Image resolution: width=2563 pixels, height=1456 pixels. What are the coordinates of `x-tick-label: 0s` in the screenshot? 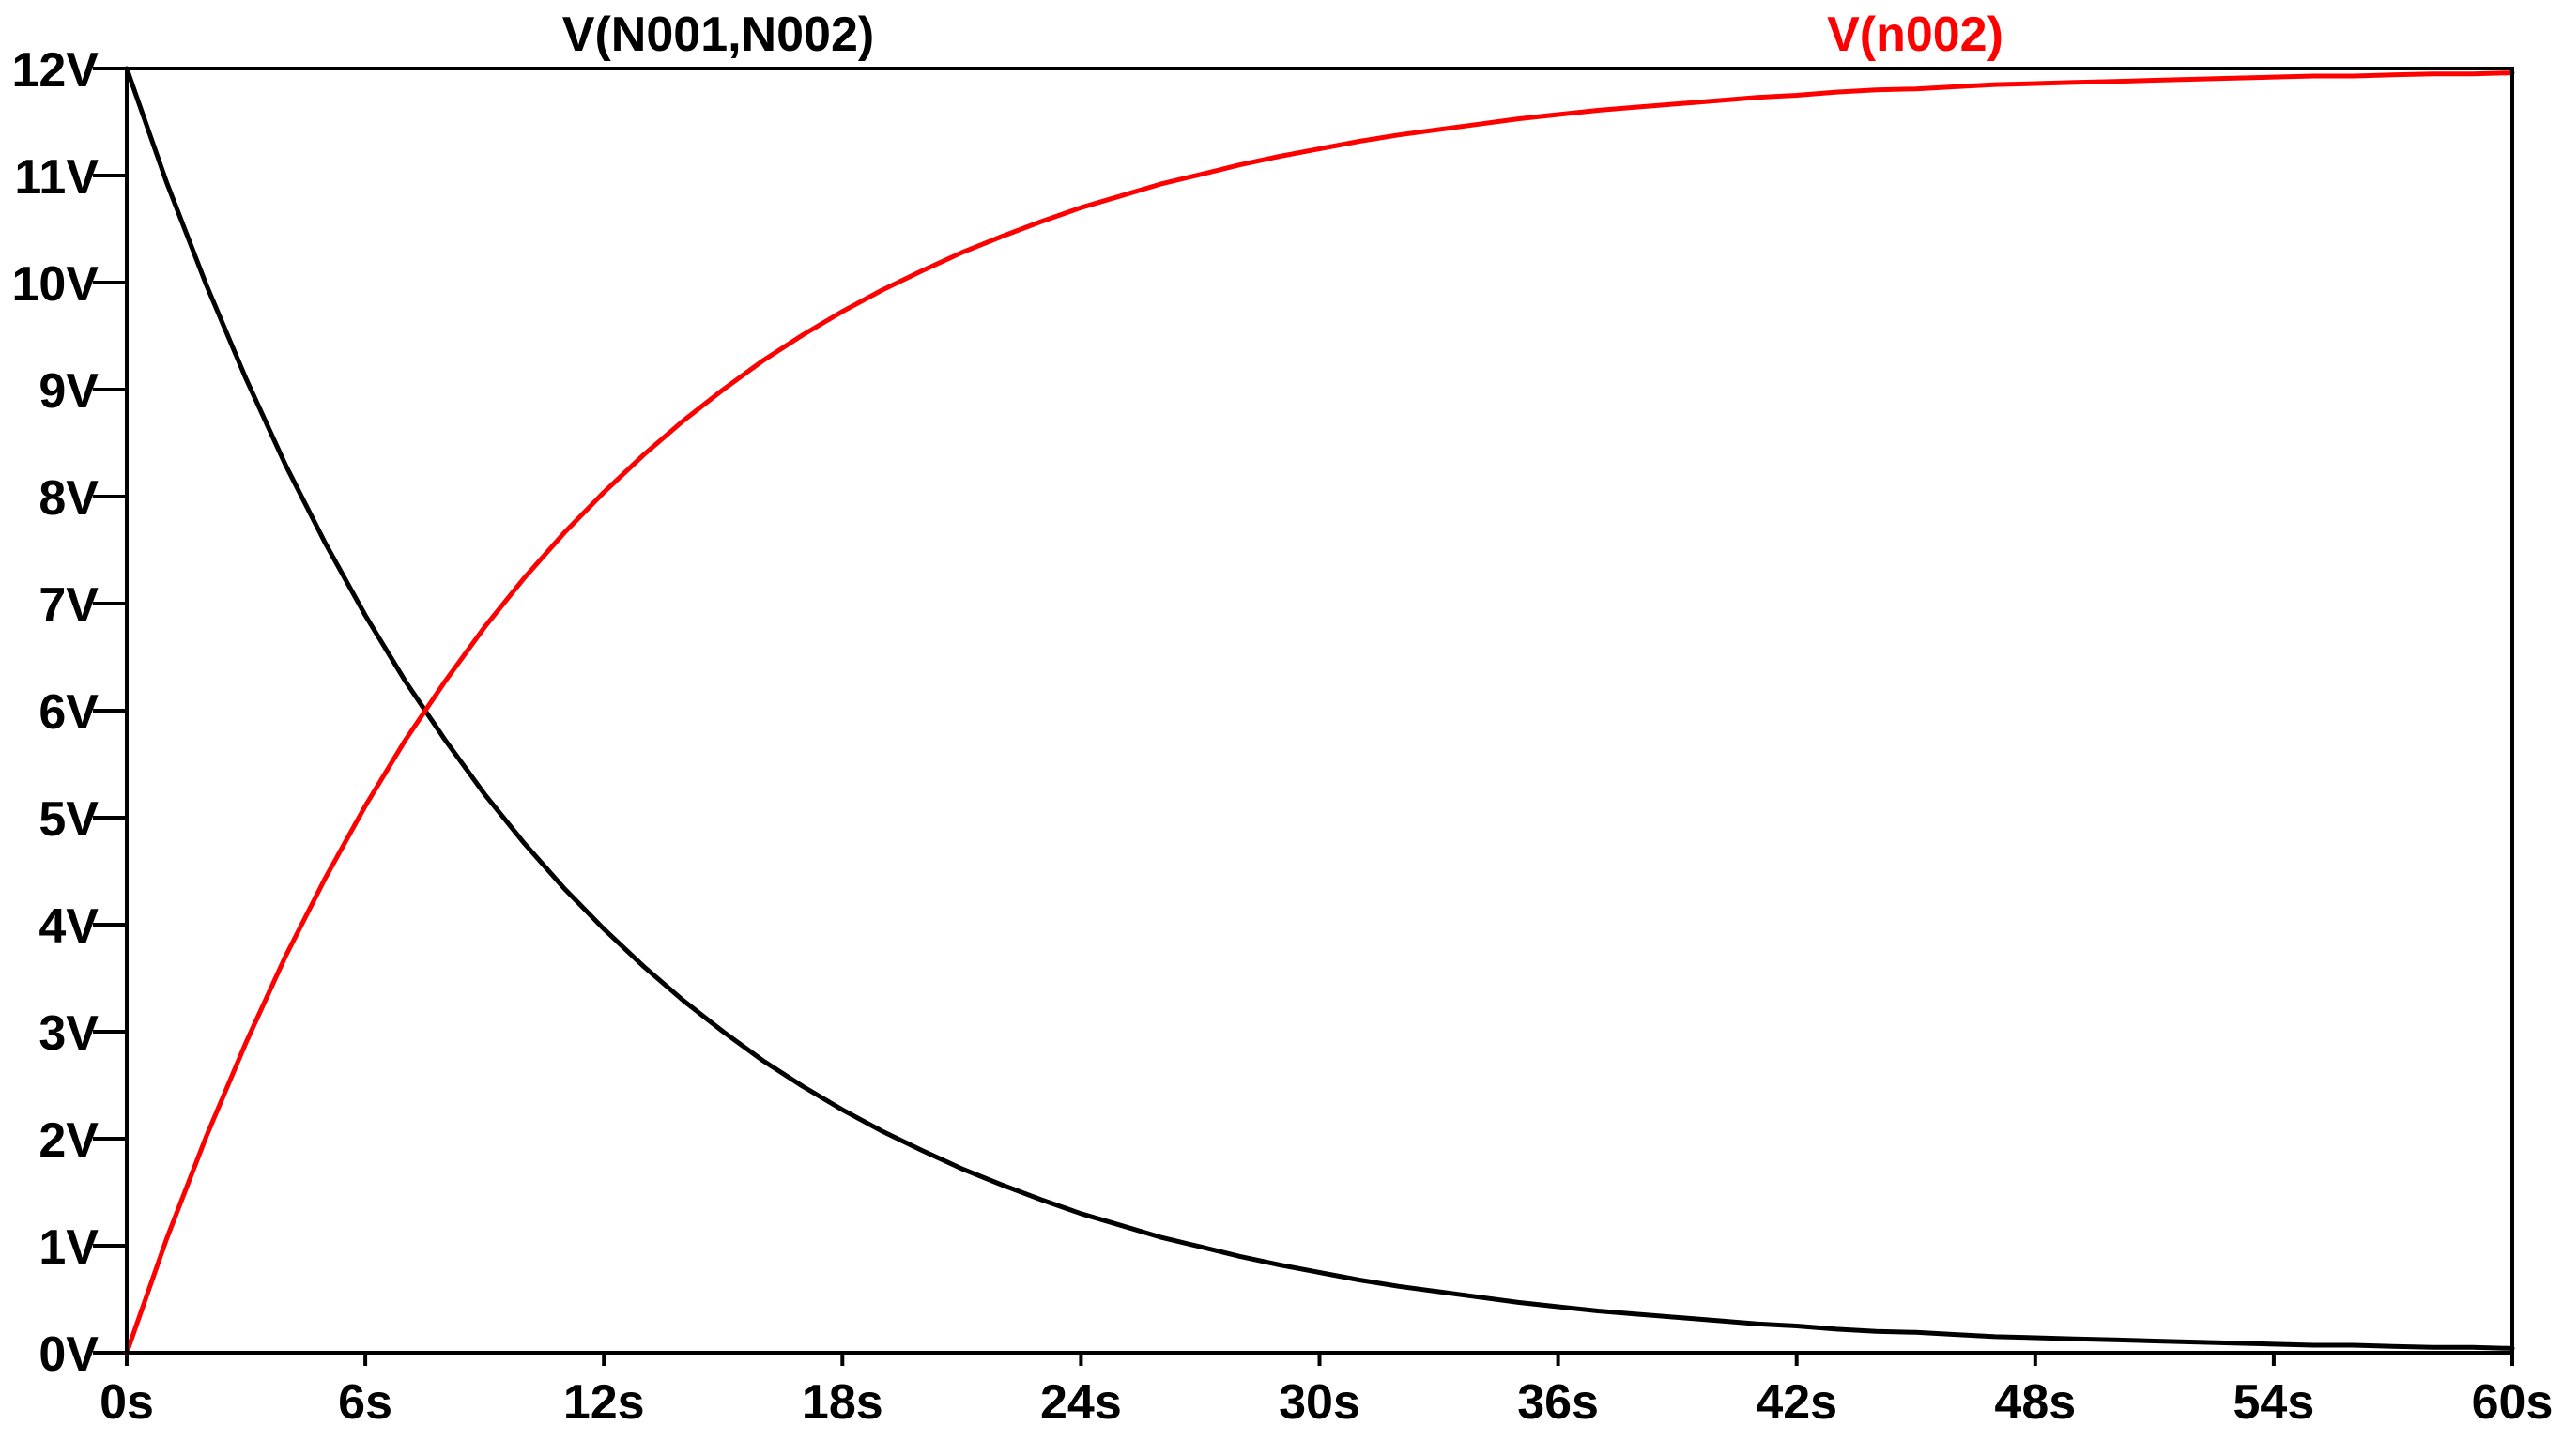 It's located at (127, 1402).